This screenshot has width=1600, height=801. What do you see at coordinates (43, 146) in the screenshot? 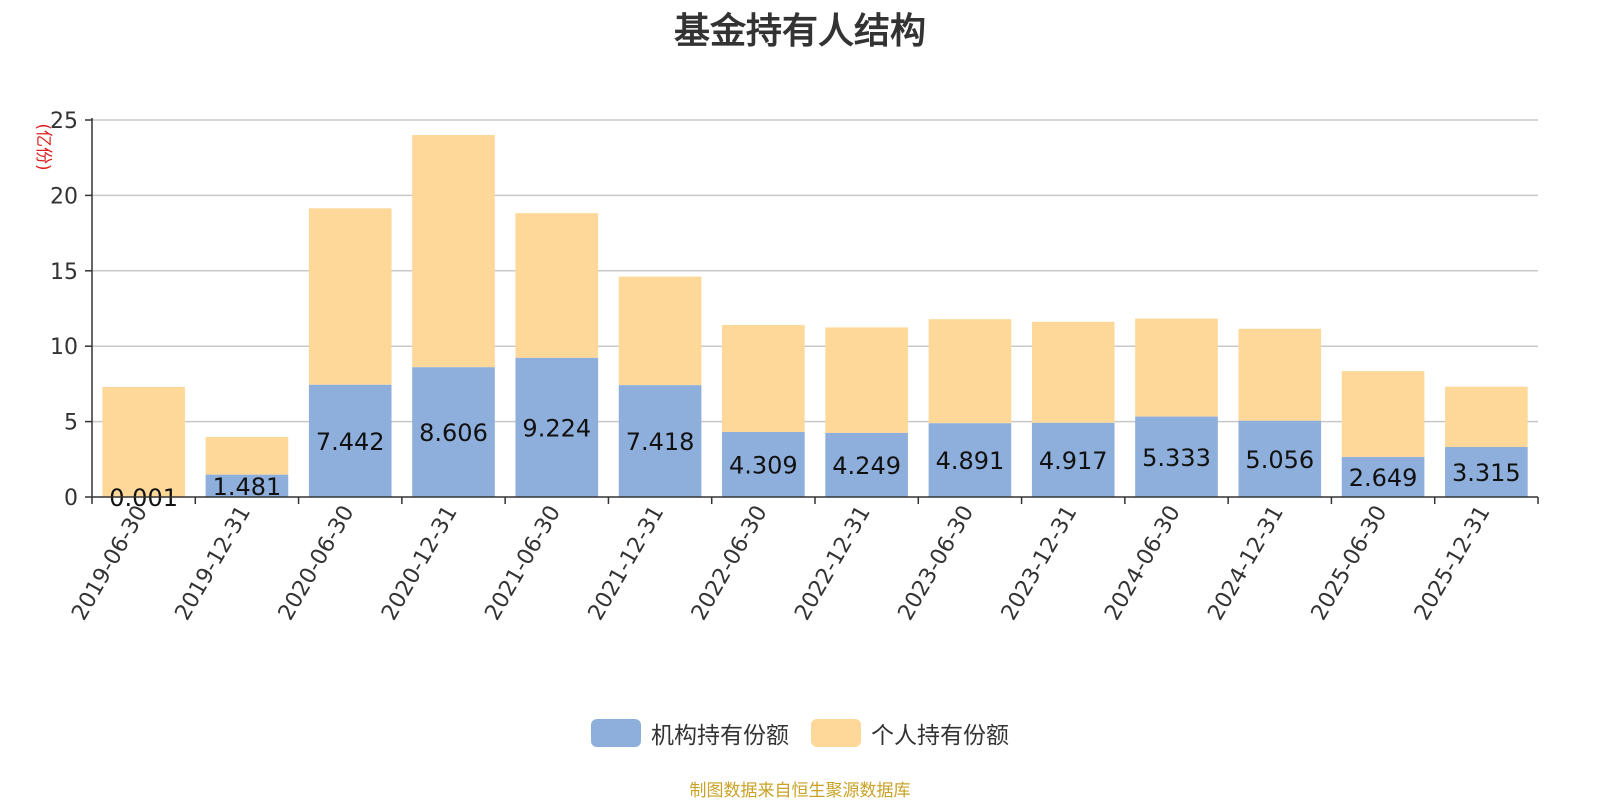
I see `y-axis-unit-label: (亿份)` at bounding box center [43, 146].